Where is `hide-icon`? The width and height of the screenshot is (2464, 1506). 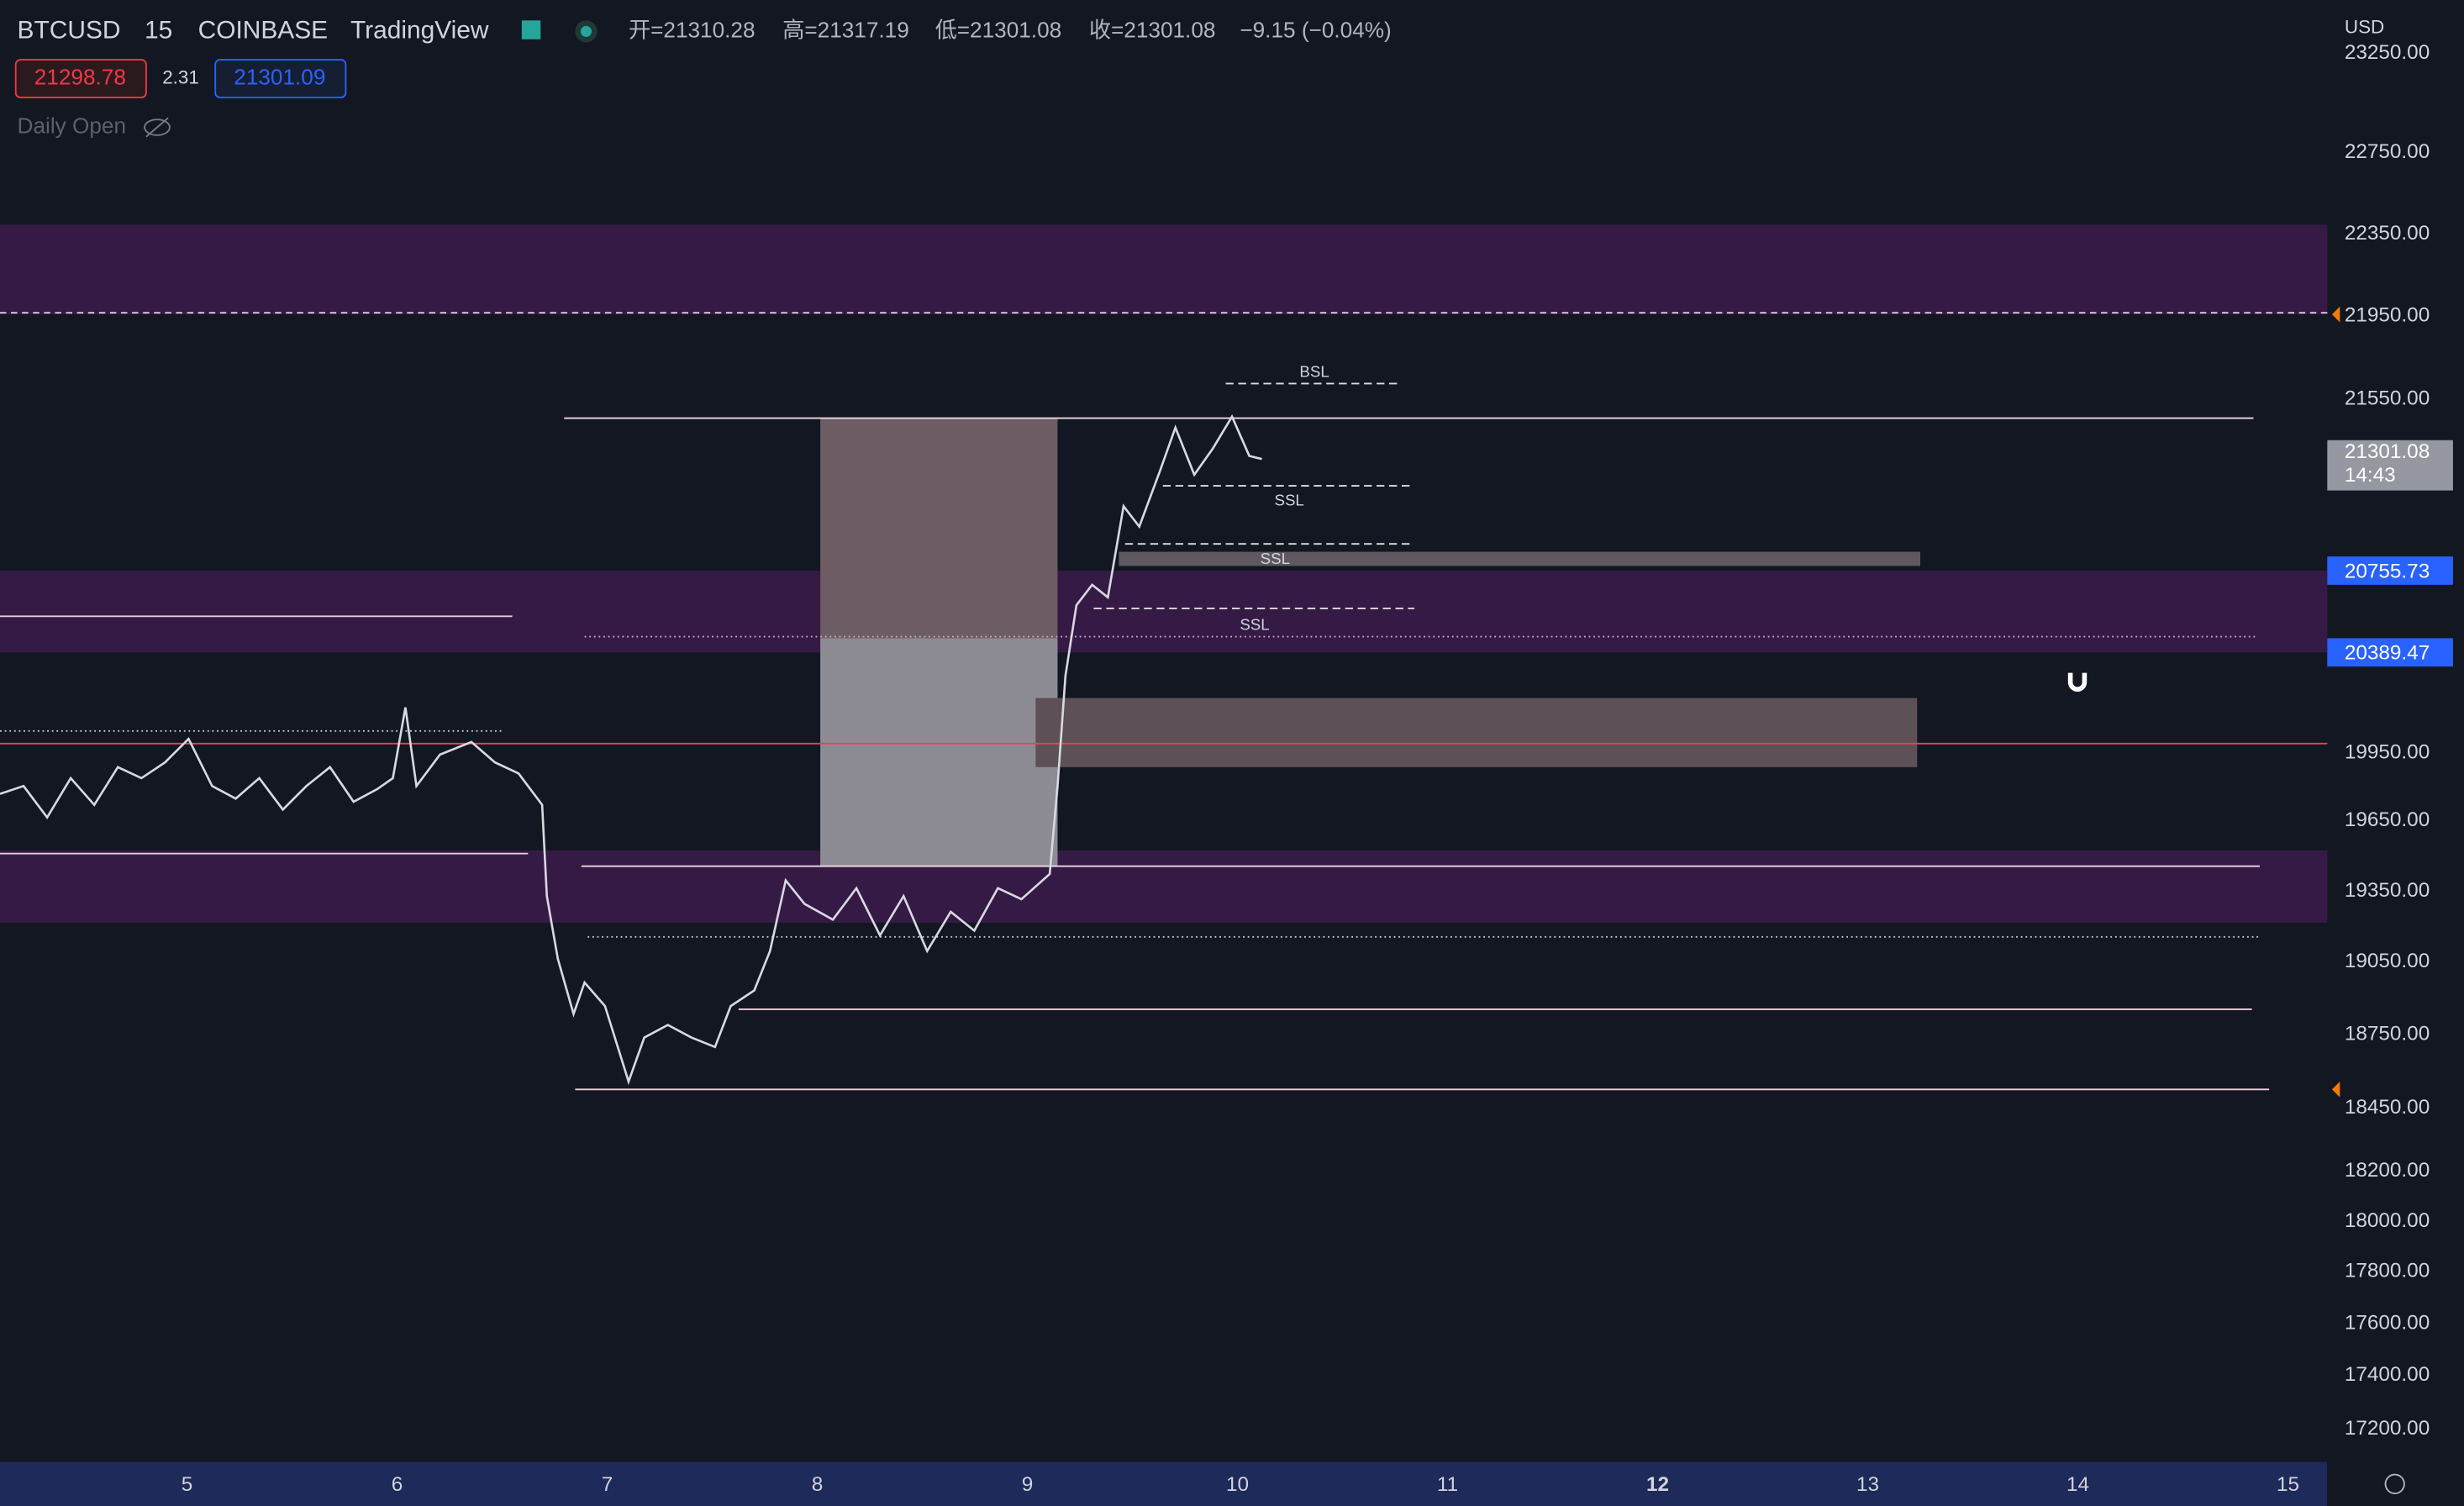 hide-icon is located at coordinates (157, 127).